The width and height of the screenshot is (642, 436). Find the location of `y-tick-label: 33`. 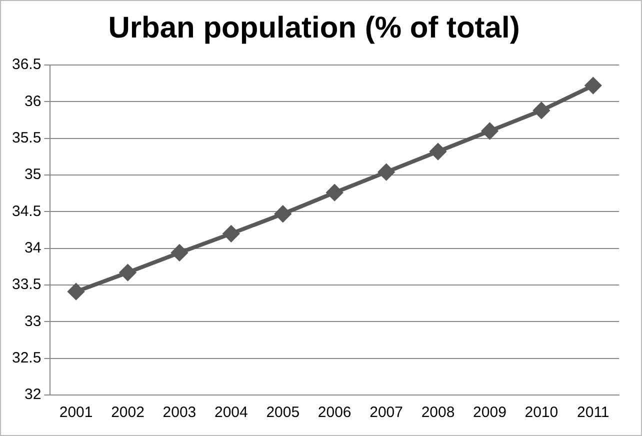

y-tick-label: 33 is located at coordinates (33, 321).